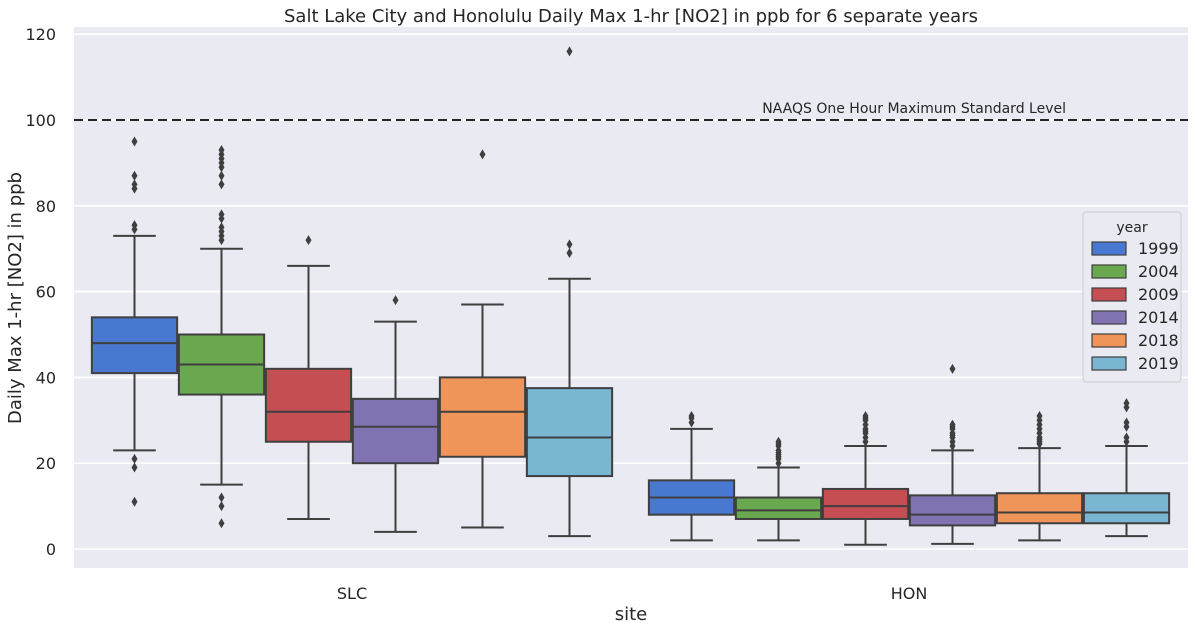  Describe the element at coordinates (914, 109) in the screenshot. I see `naaqs-reference-label: NAAQS One Hour Maximum Standard Level` at that location.